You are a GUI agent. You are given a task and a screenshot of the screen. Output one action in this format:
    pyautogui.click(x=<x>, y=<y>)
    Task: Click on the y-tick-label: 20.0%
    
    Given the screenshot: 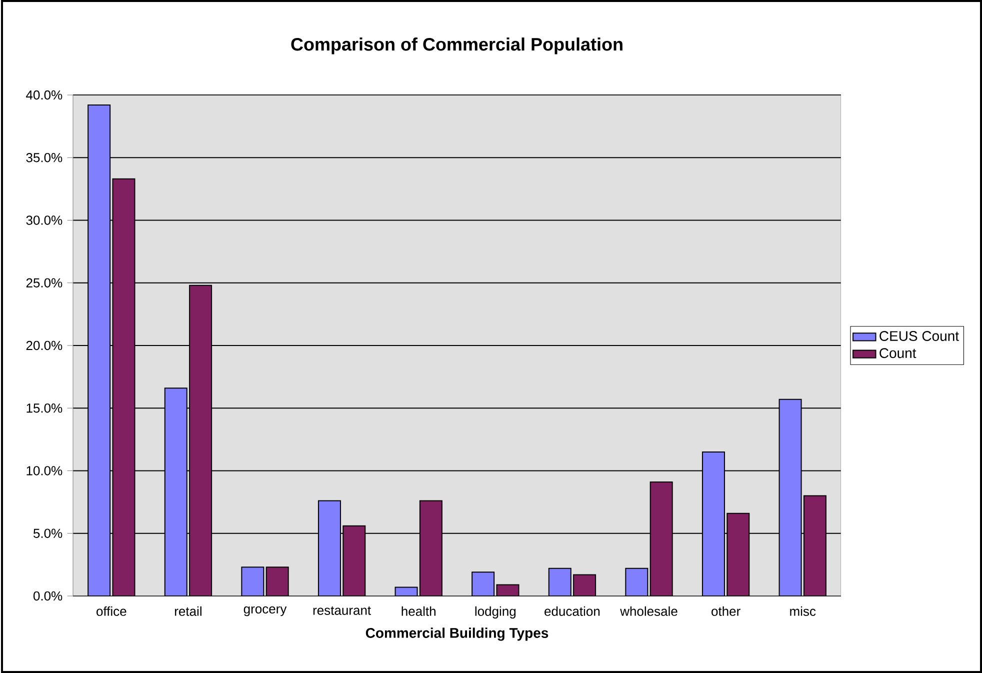 What is the action you would take?
    pyautogui.click(x=44, y=345)
    